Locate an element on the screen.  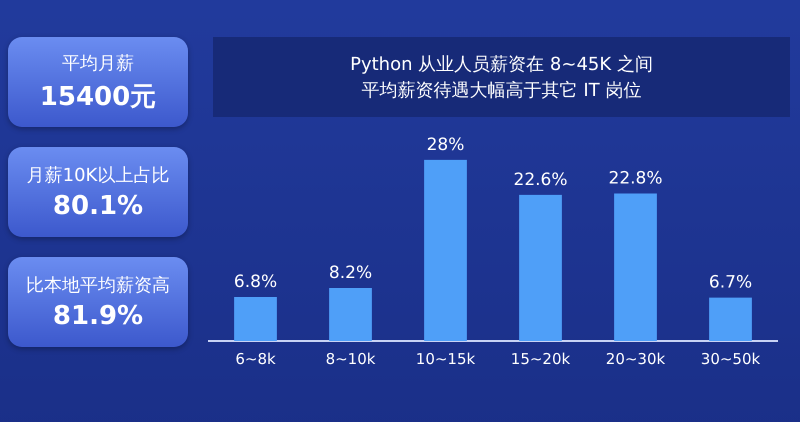
text: 平均月薪 is located at coordinates (98, 63).